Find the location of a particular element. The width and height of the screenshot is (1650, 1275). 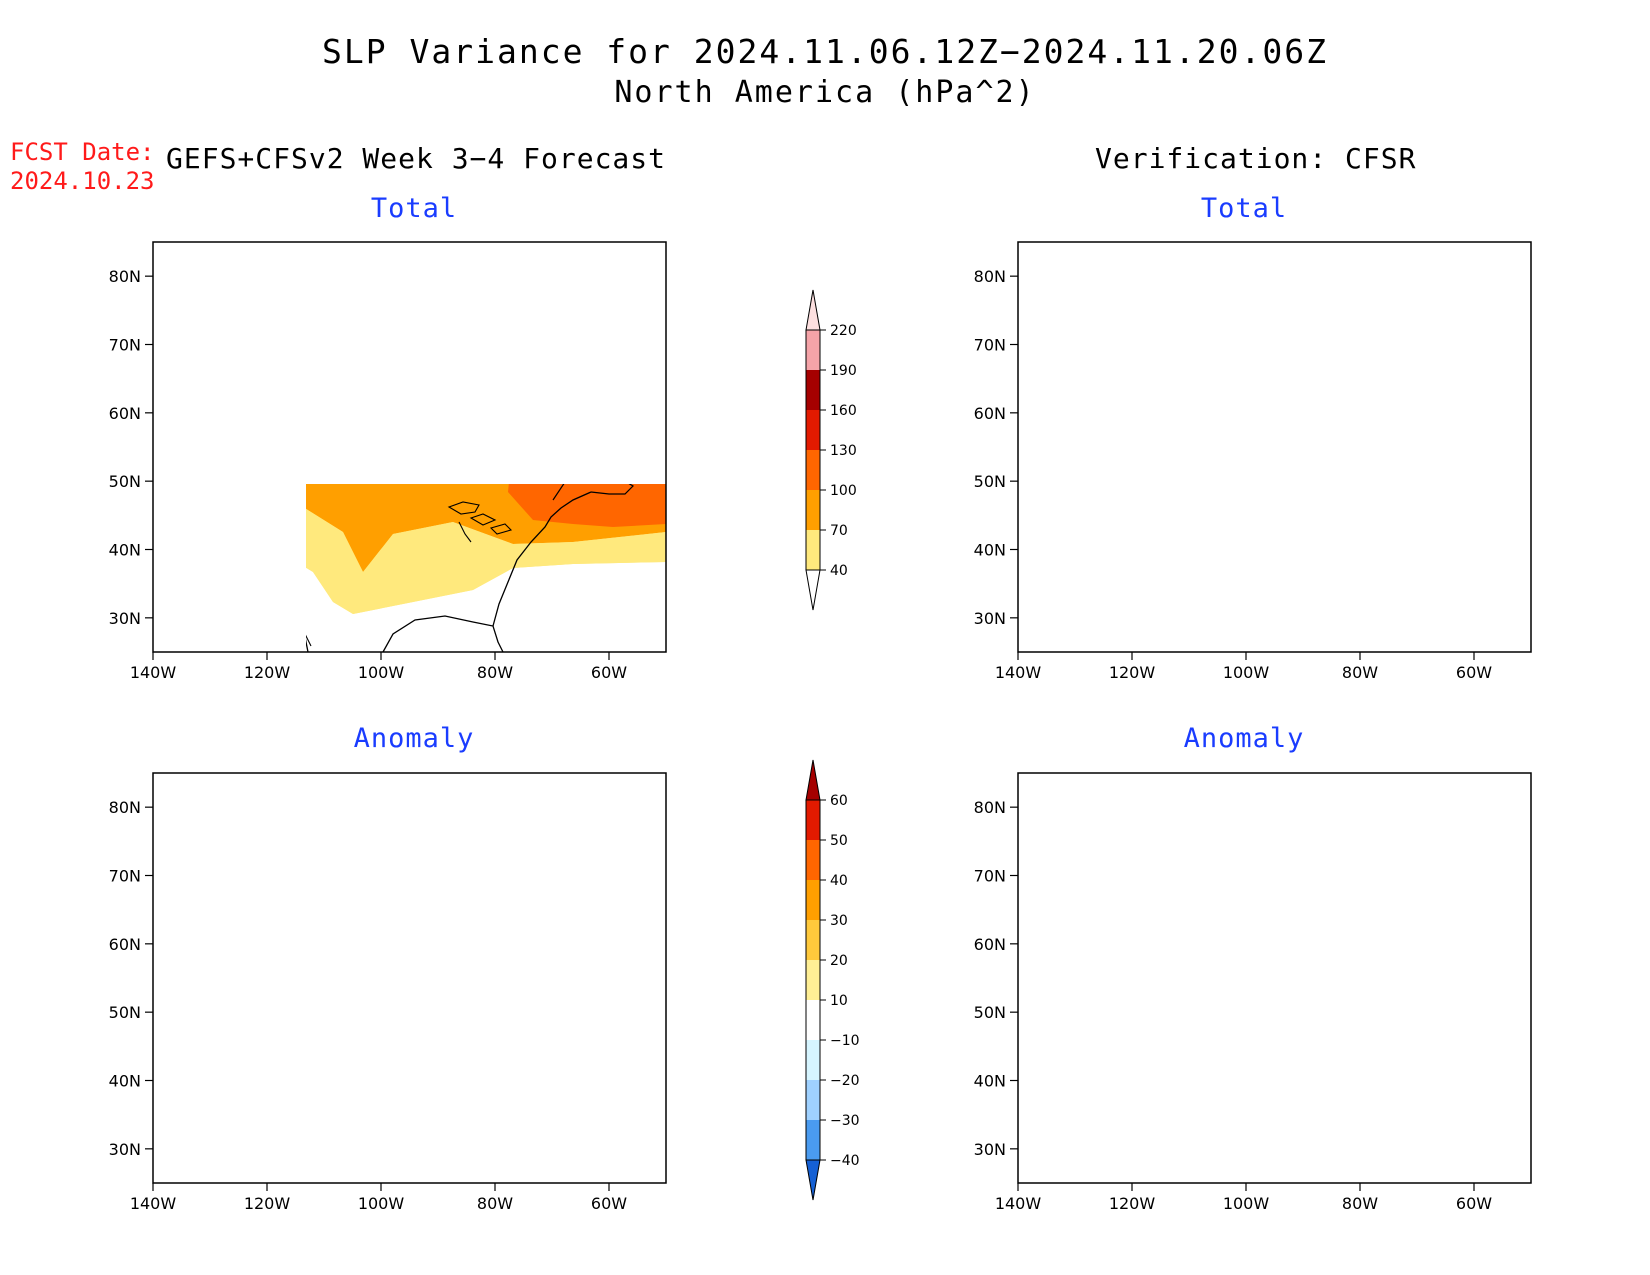

colorbar-total: 40 70 100 130 160 190 220 is located at coordinates (831, 450).